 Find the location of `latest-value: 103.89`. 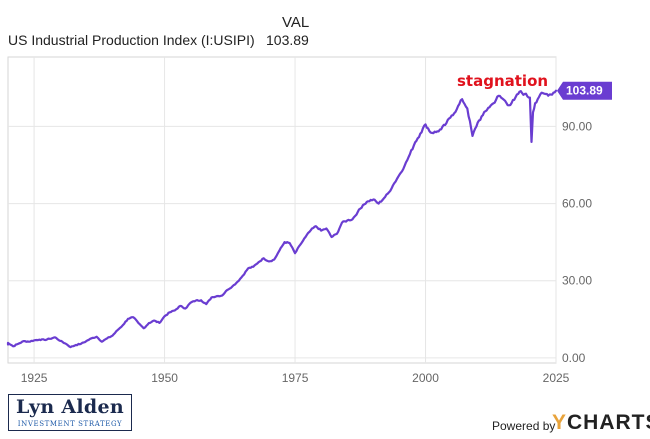

latest-value: 103.89 is located at coordinates (287, 40).